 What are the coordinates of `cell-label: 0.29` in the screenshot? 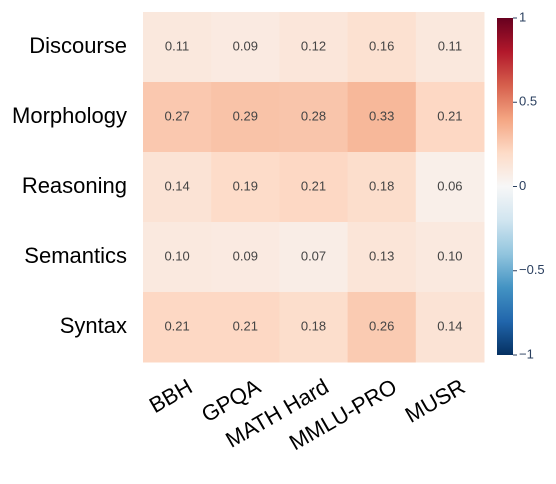 It's located at (245, 115).